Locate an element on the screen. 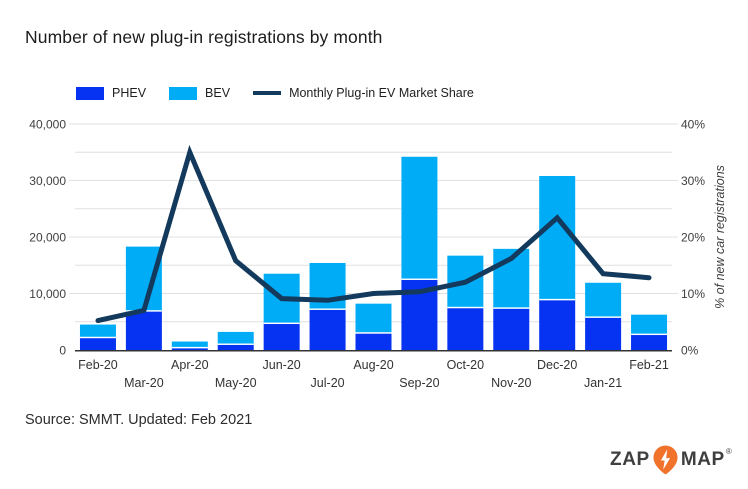 The width and height of the screenshot is (748, 489). x-axis-month-label: Nov-20 is located at coordinates (511, 383).